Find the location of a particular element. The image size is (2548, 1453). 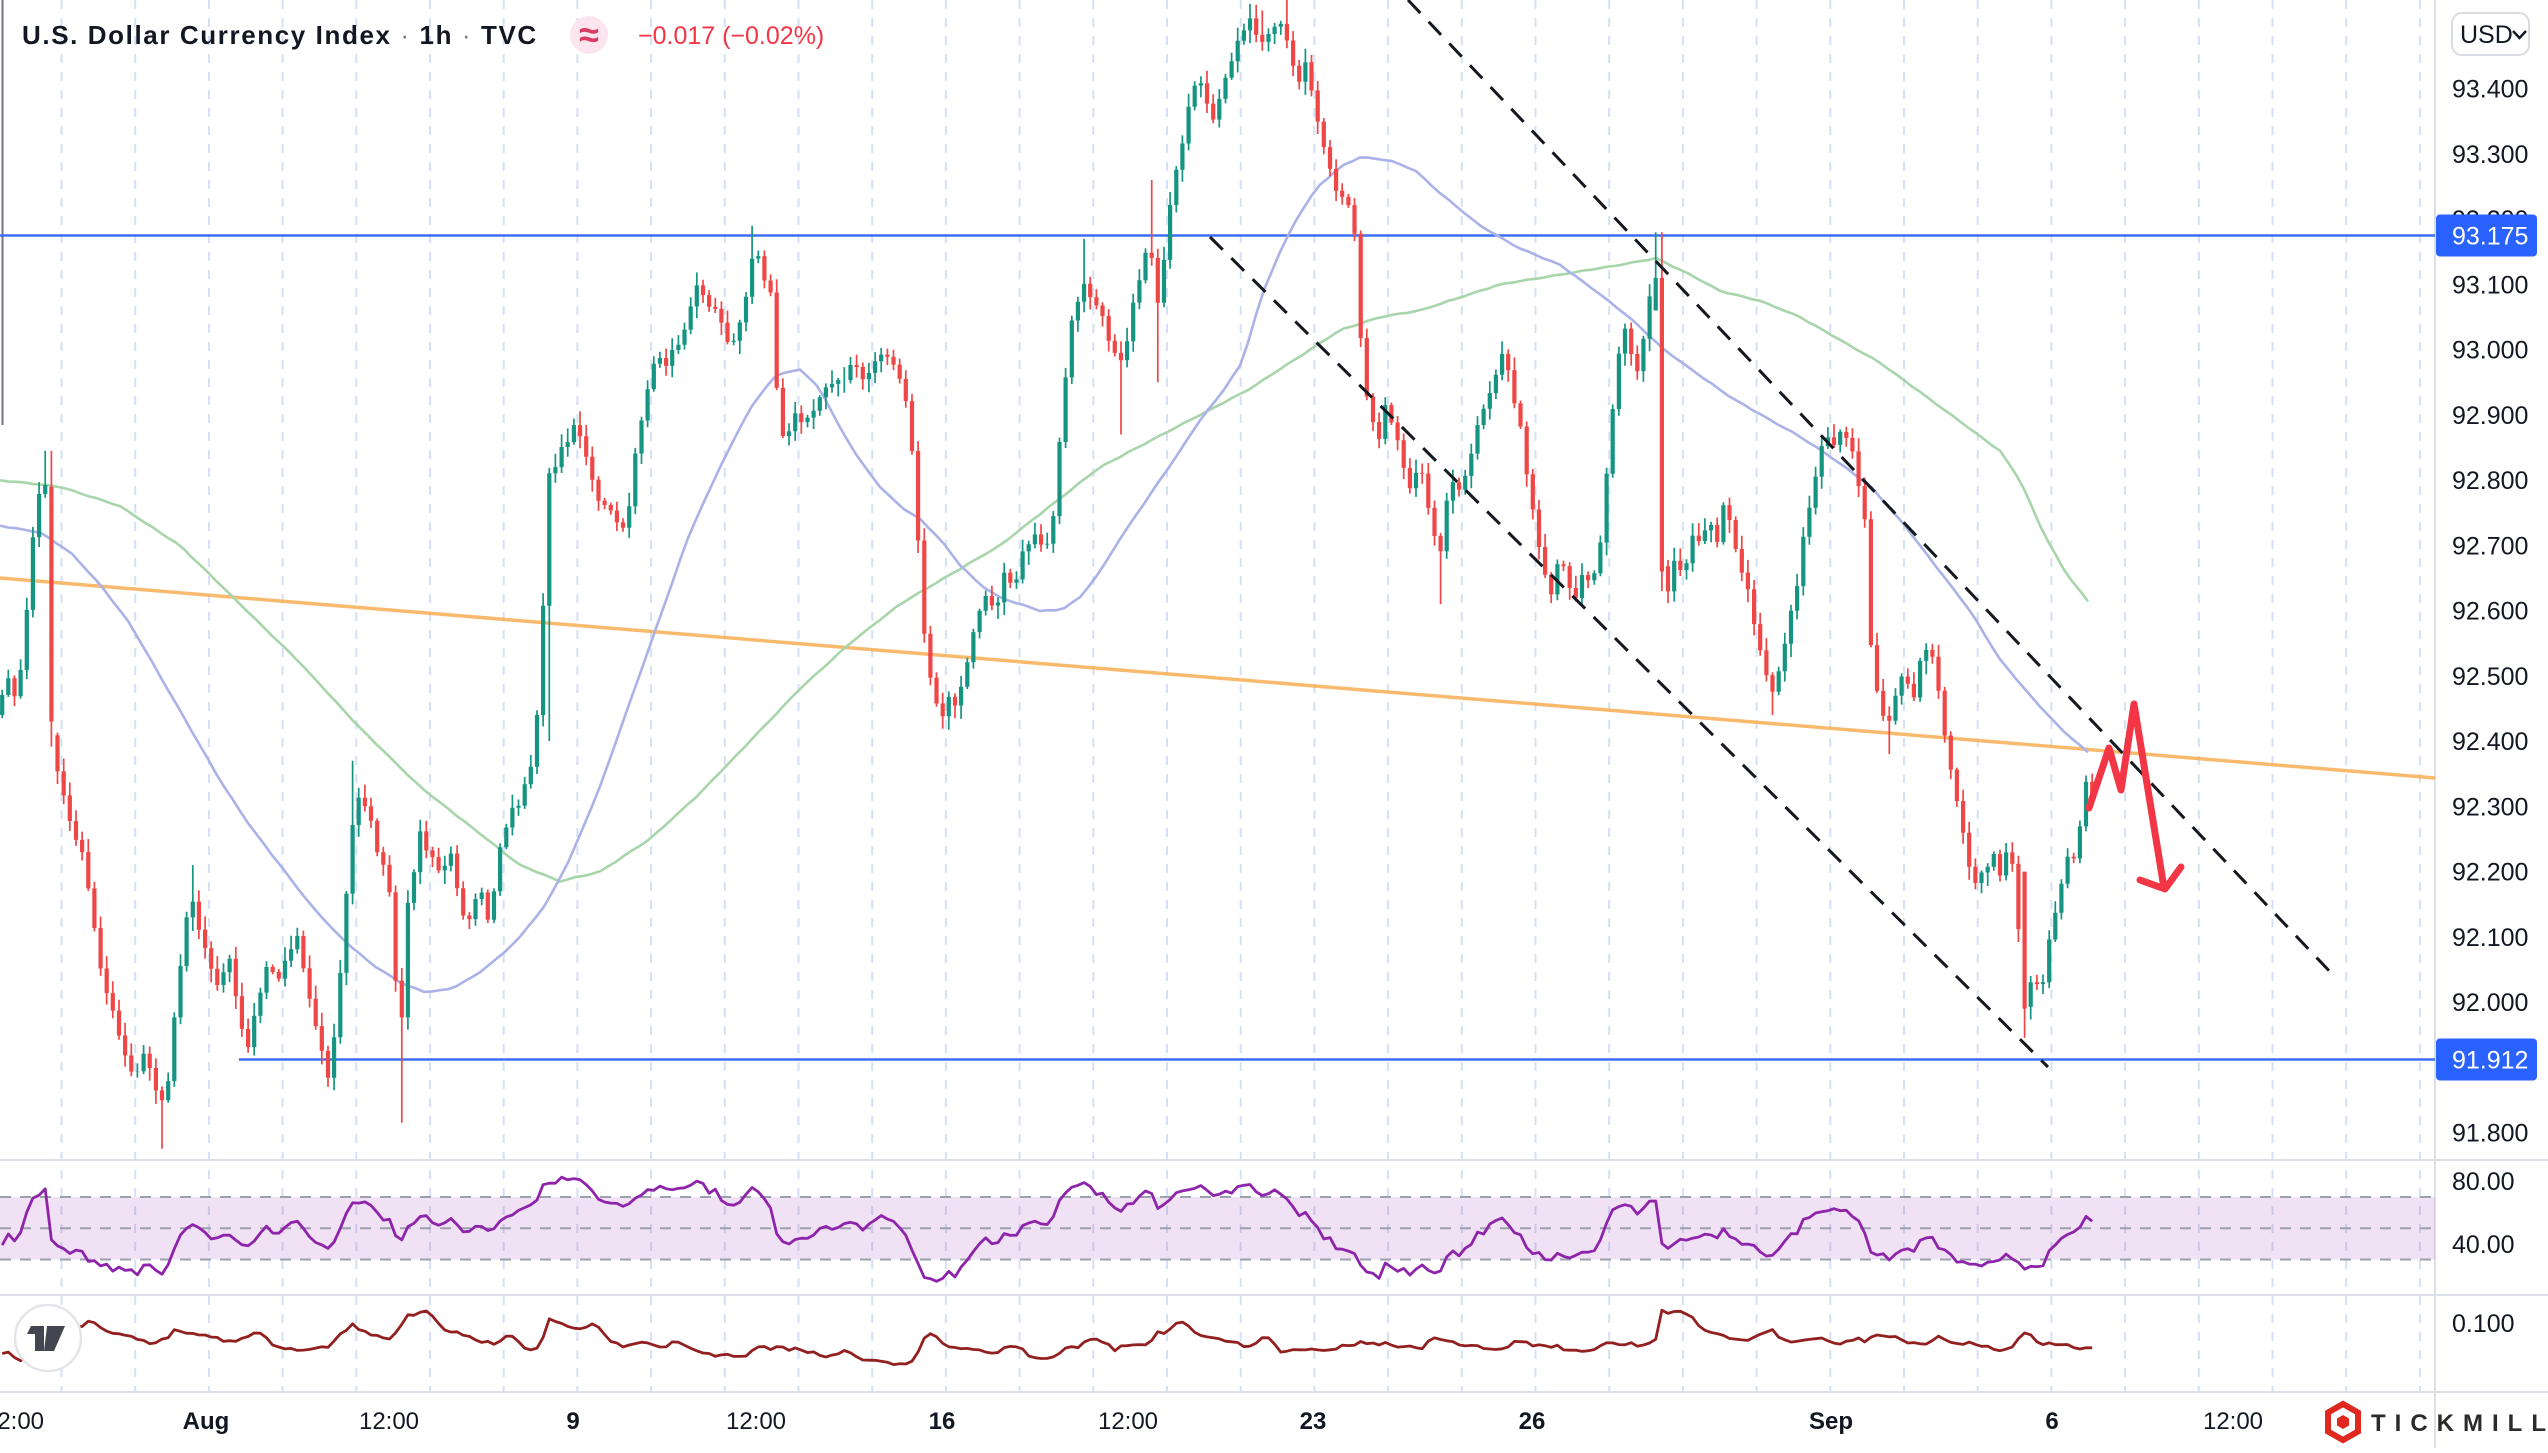

svg-text: 92.100 is located at coordinates (2490, 938).